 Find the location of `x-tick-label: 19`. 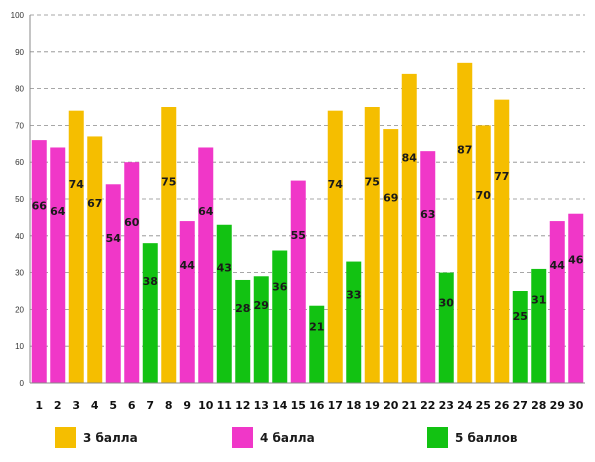

x-tick-label: 19 is located at coordinates (372, 405).